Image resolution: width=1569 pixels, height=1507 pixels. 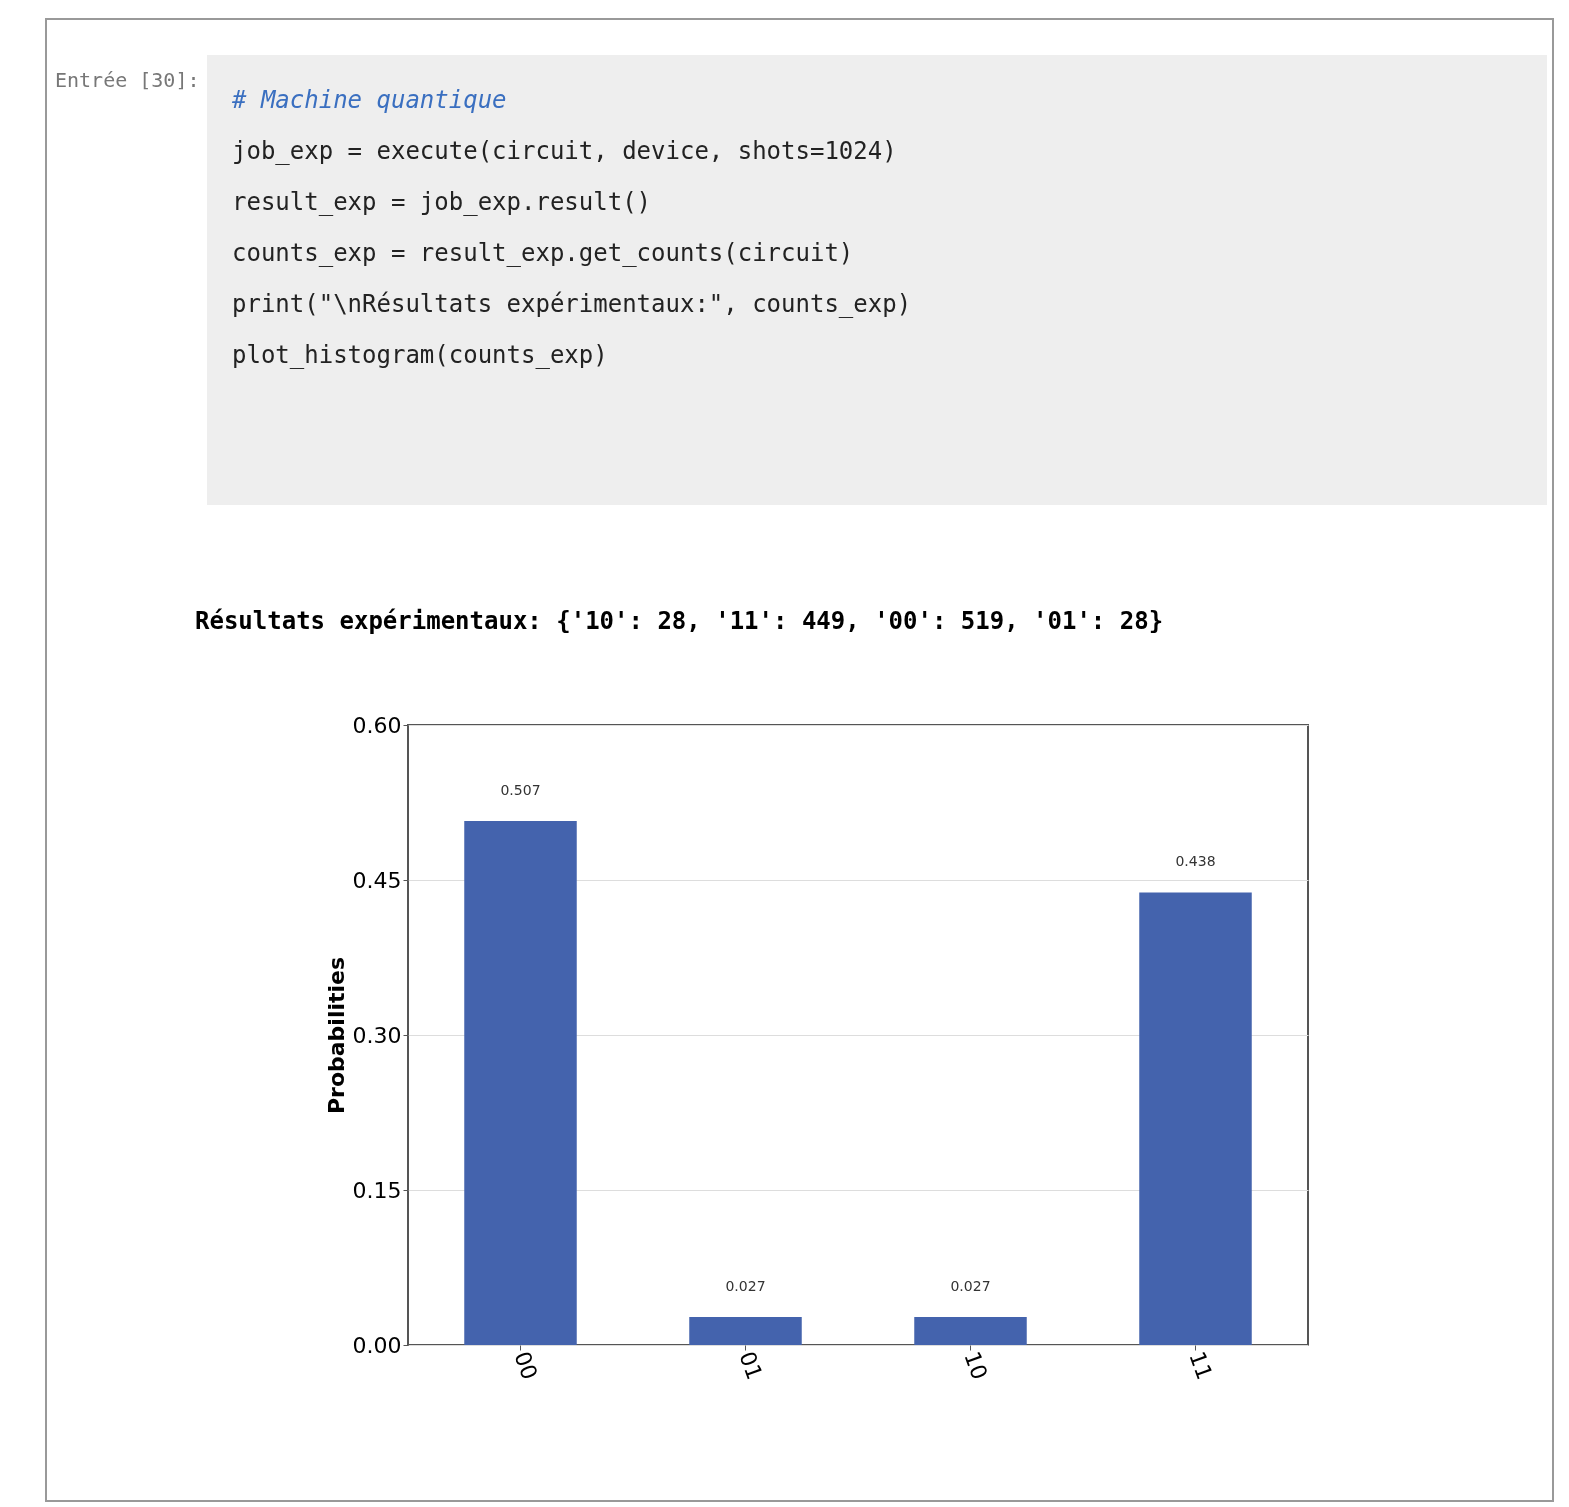 What do you see at coordinates (572, 304) in the screenshot?
I see `text: print("\nRésultats expérimentaux:", counts_exp)` at bounding box center [572, 304].